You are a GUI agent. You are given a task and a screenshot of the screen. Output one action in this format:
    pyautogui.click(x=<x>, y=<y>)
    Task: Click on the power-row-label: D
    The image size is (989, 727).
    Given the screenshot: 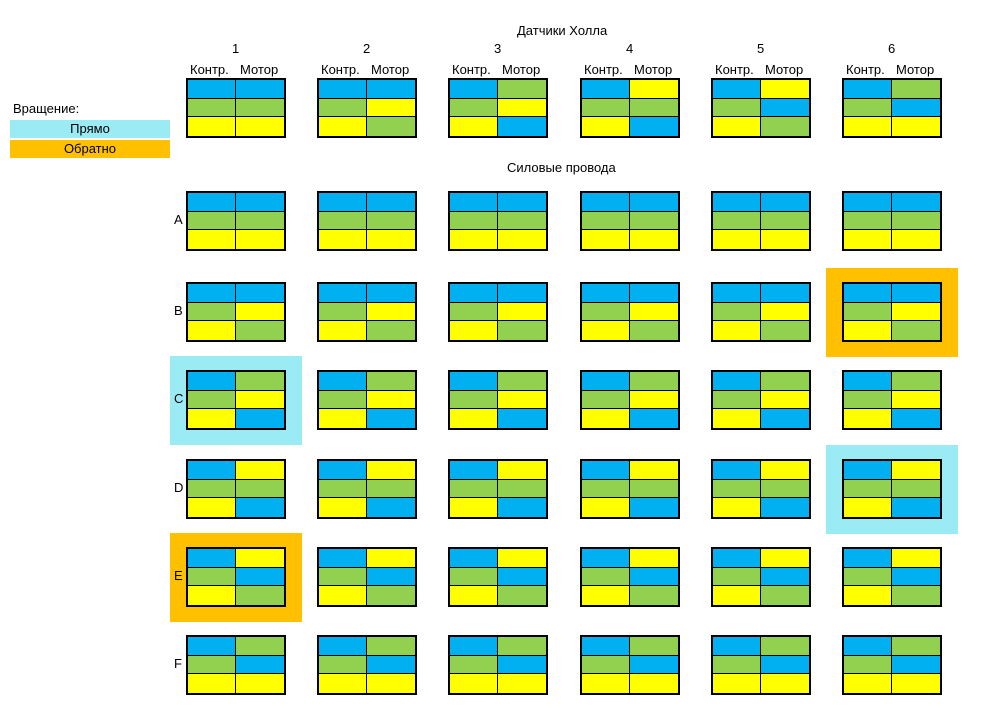 What is the action you would take?
    pyautogui.click(x=179, y=487)
    